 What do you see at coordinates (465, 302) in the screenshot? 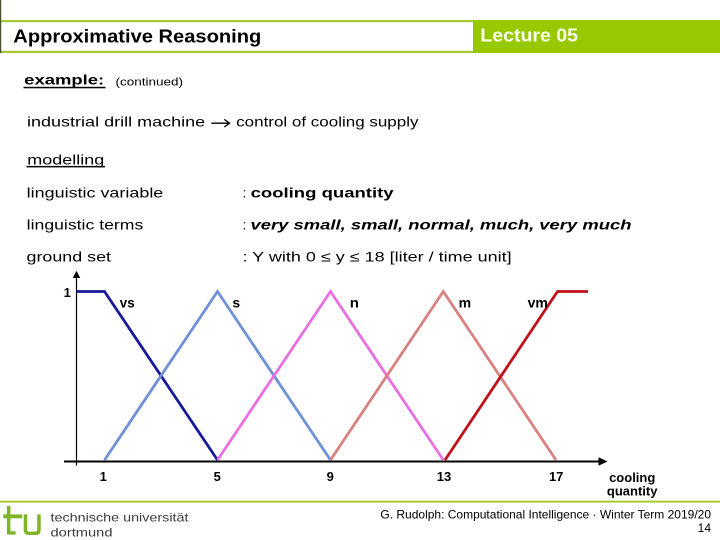
I see `svg-text: m` at bounding box center [465, 302].